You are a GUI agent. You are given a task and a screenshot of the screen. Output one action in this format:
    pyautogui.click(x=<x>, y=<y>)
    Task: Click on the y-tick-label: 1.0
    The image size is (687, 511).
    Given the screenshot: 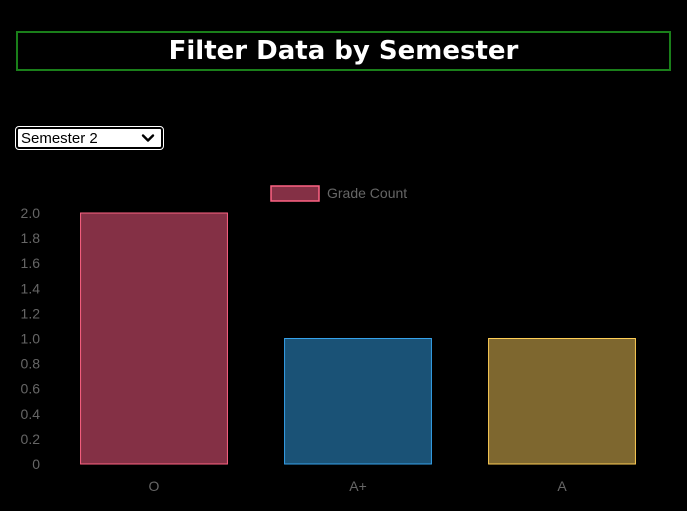 What is the action you would take?
    pyautogui.click(x=31, y=339)
    